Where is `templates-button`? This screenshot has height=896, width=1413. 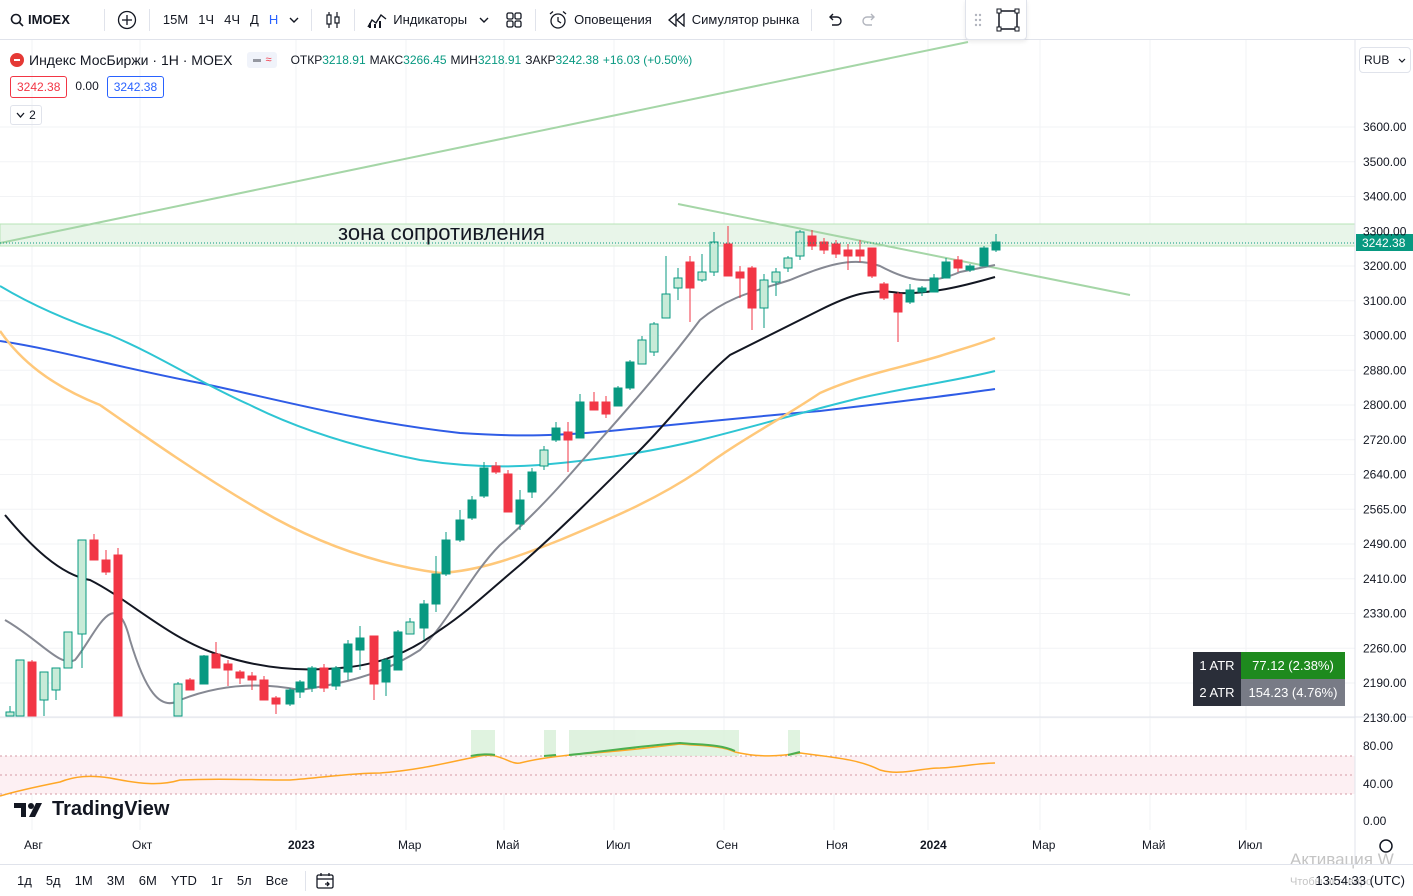 templates-button is located at coordinates (514, 20).